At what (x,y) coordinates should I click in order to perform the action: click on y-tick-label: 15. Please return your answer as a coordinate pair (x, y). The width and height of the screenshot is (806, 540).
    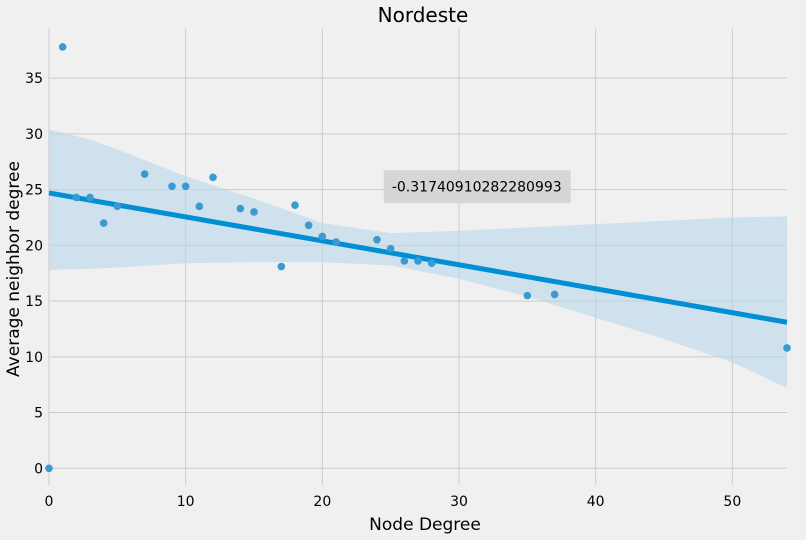
    Looking at the image, I should click on (34, 302).